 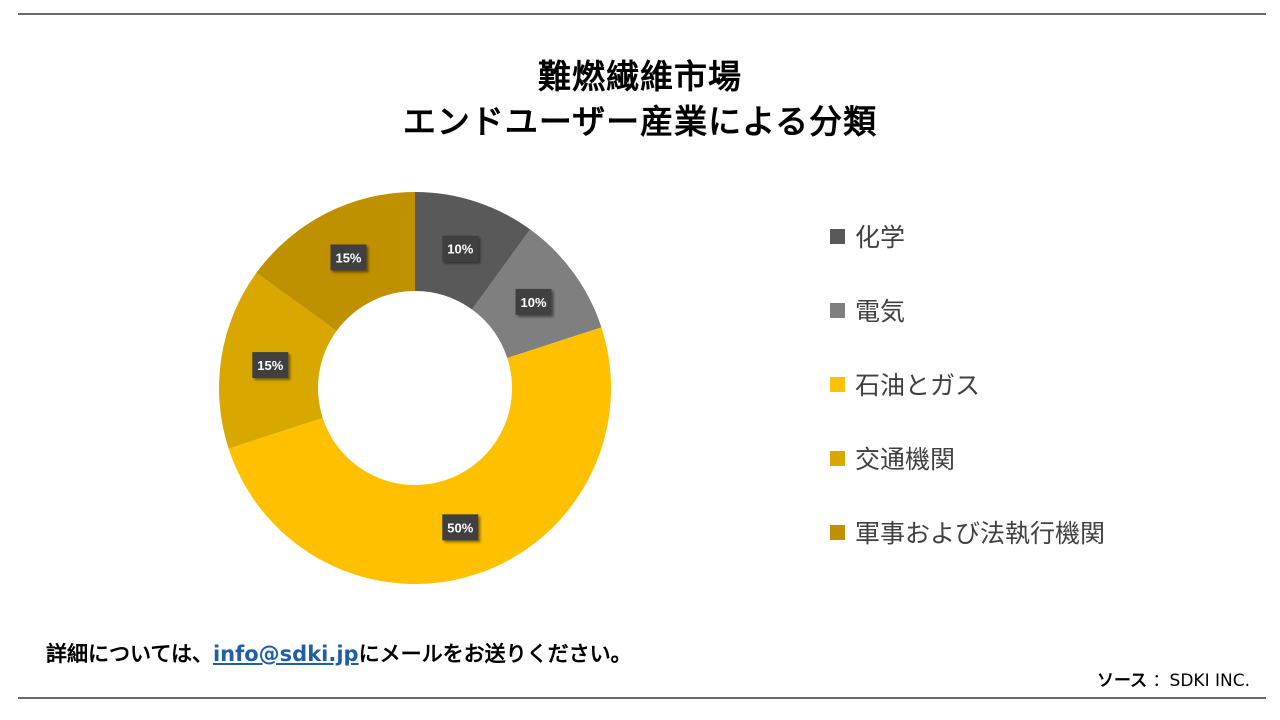 I want to click on data-label-text-1: 10%, so click(x=460, y=249).